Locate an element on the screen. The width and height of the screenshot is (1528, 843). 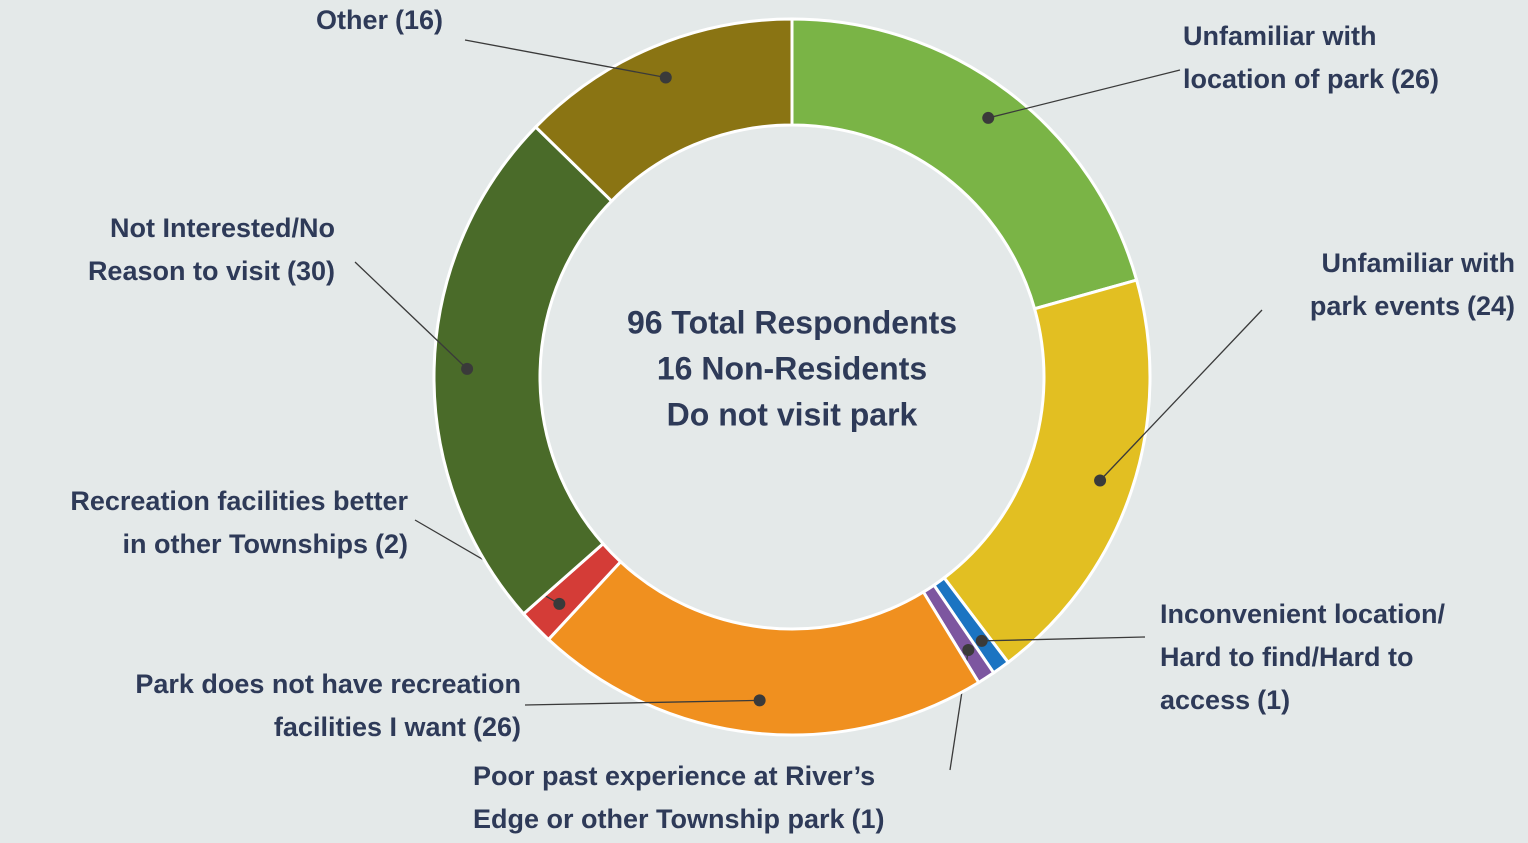
category-text: location of park is located at coordinates (1284, 79).